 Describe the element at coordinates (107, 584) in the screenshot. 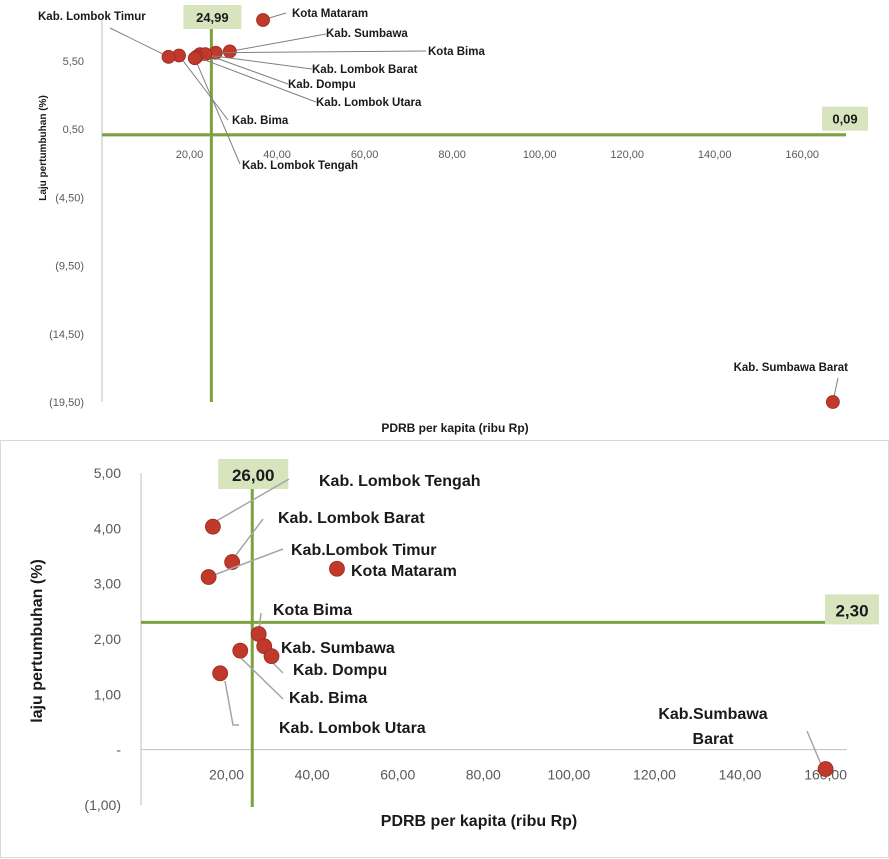

I see `y-tick-label: 3,00` at that location.